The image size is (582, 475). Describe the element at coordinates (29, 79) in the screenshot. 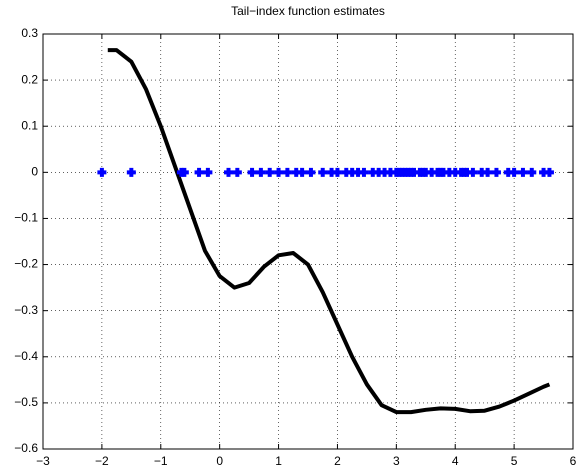

I see `y-tick-label: 0.2` at that location.